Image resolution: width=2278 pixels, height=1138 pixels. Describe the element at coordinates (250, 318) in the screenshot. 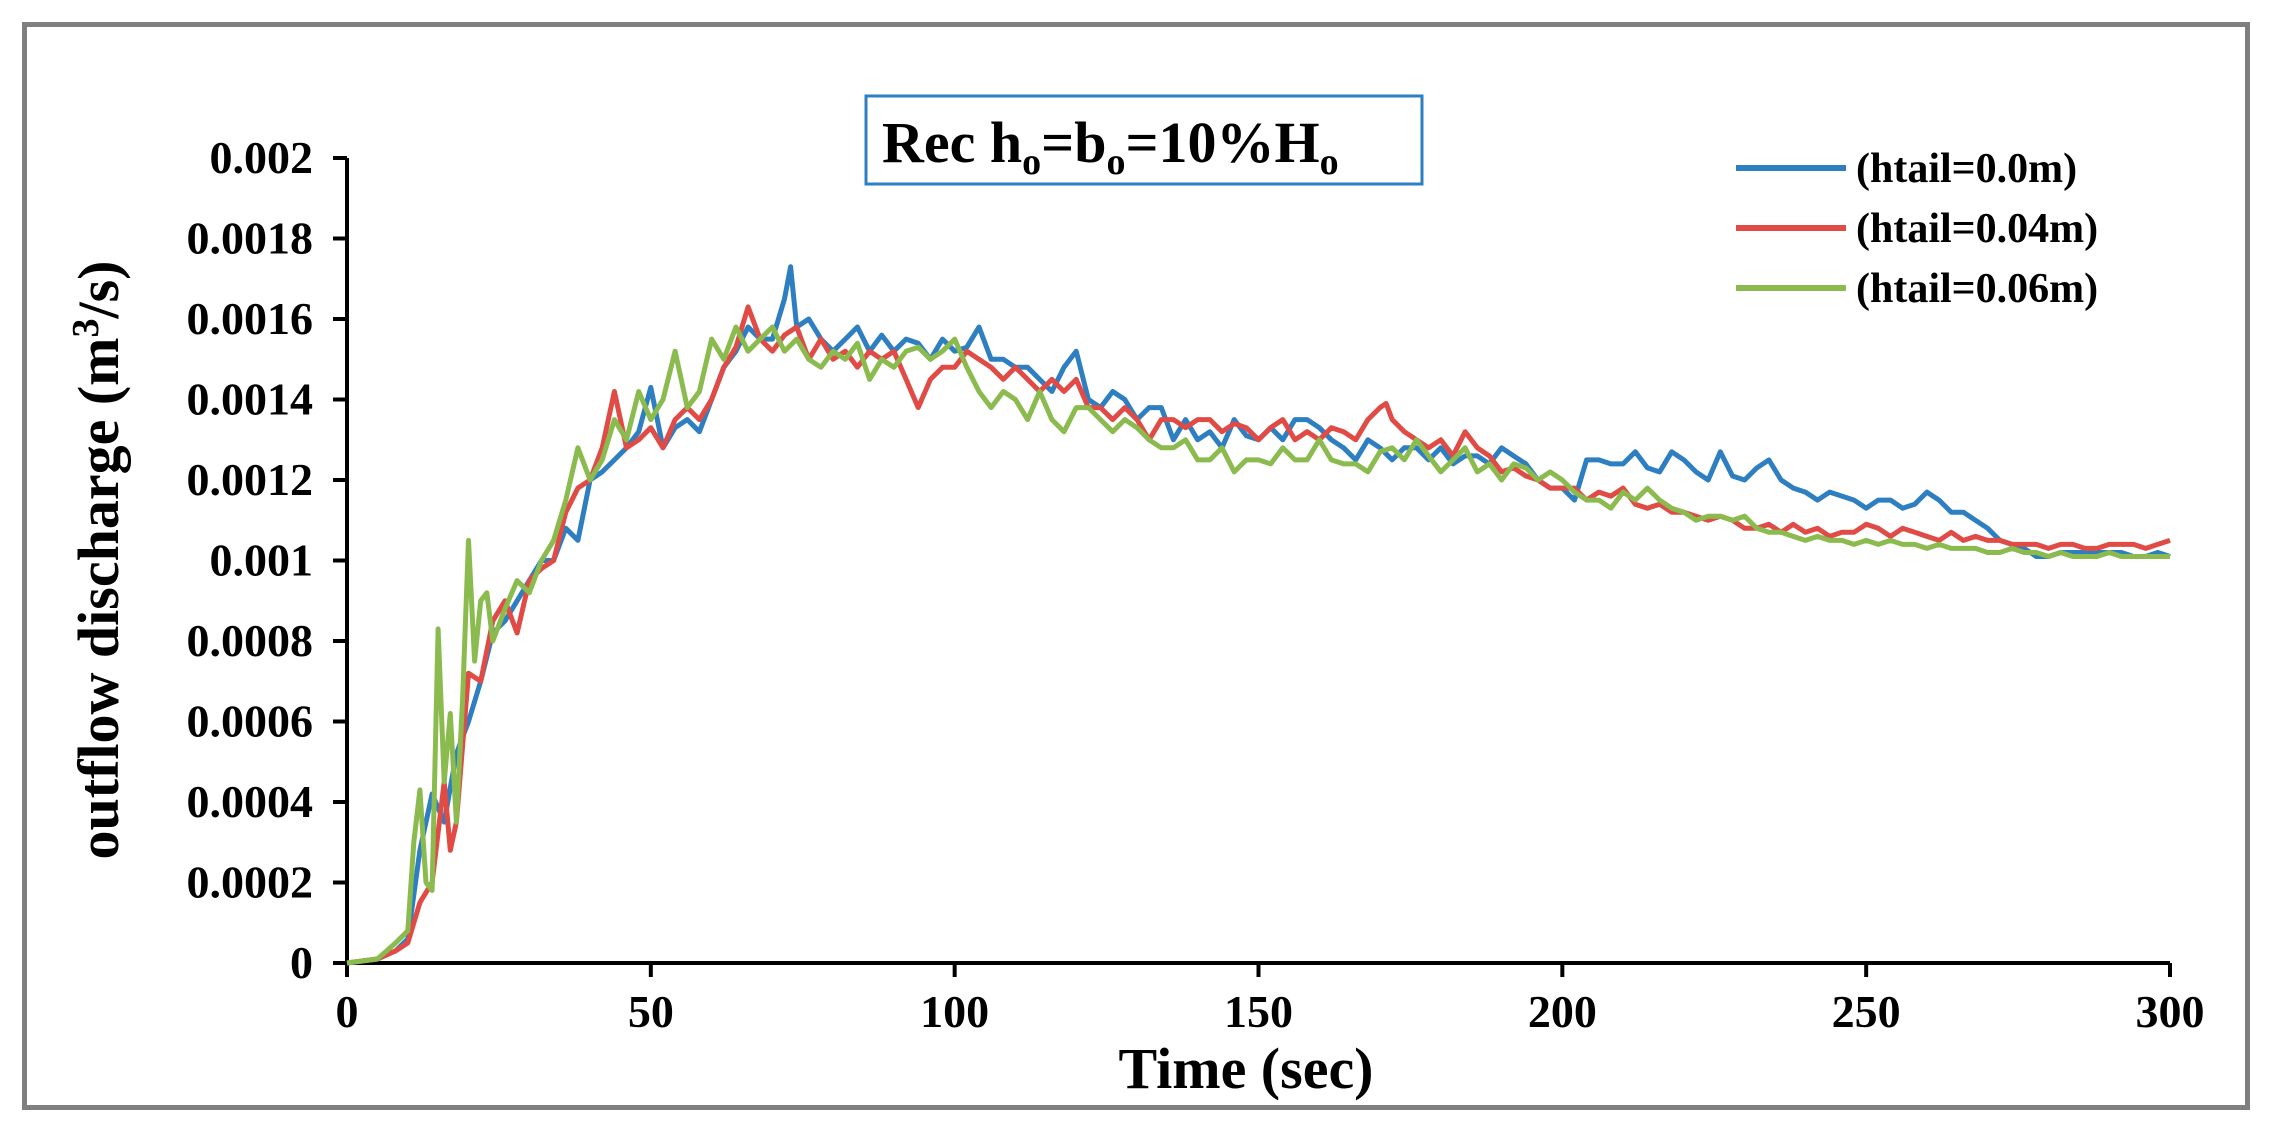

I see `y-tick-label: 0.0016` at that location.